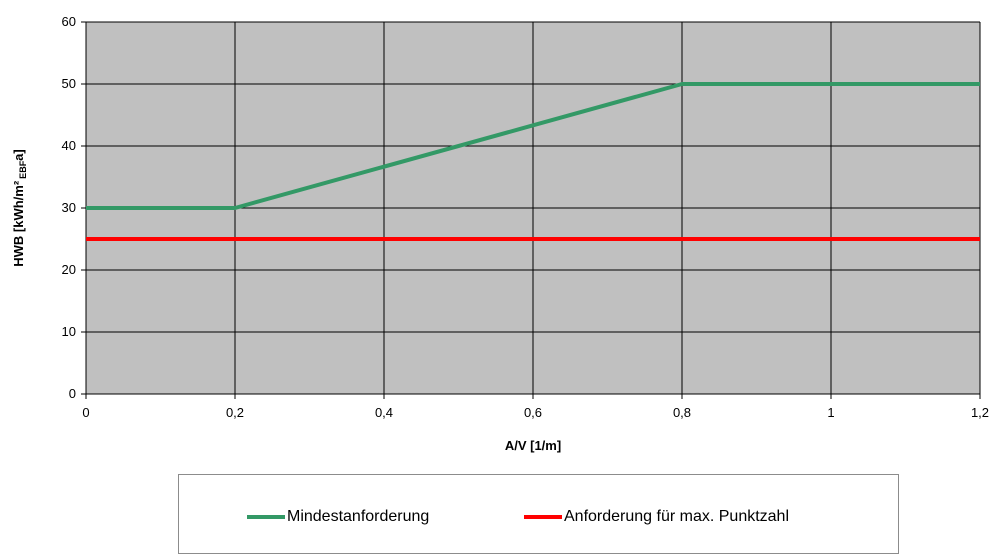  What do you see at coordinates (235, 412) in the screenshot?
I see `x-tick-label: 0,2` at bounding box center [235, 412].